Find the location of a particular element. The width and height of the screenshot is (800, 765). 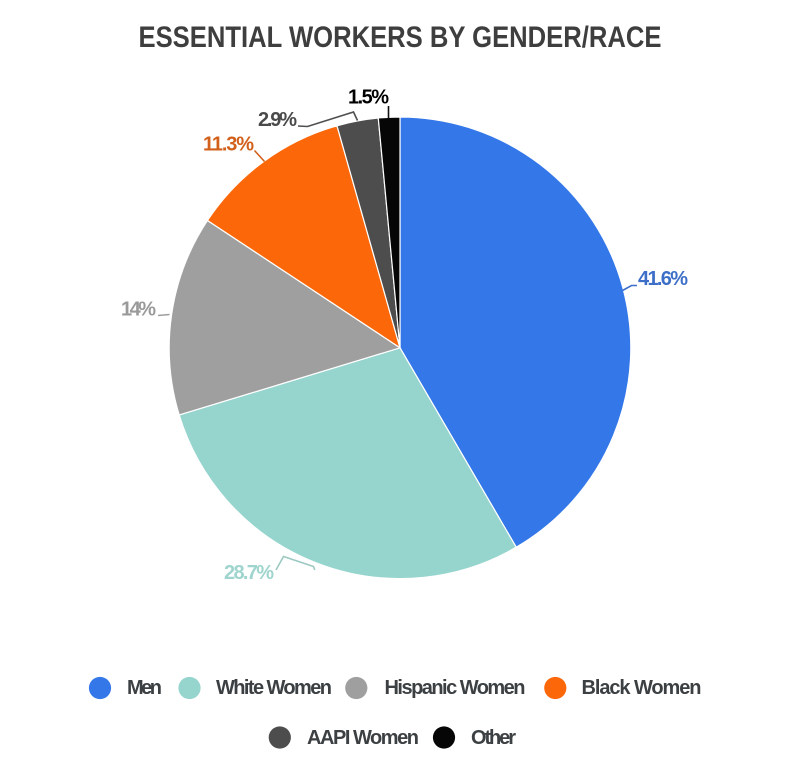

svg-text: White Women is located at coordinates (274, 688).